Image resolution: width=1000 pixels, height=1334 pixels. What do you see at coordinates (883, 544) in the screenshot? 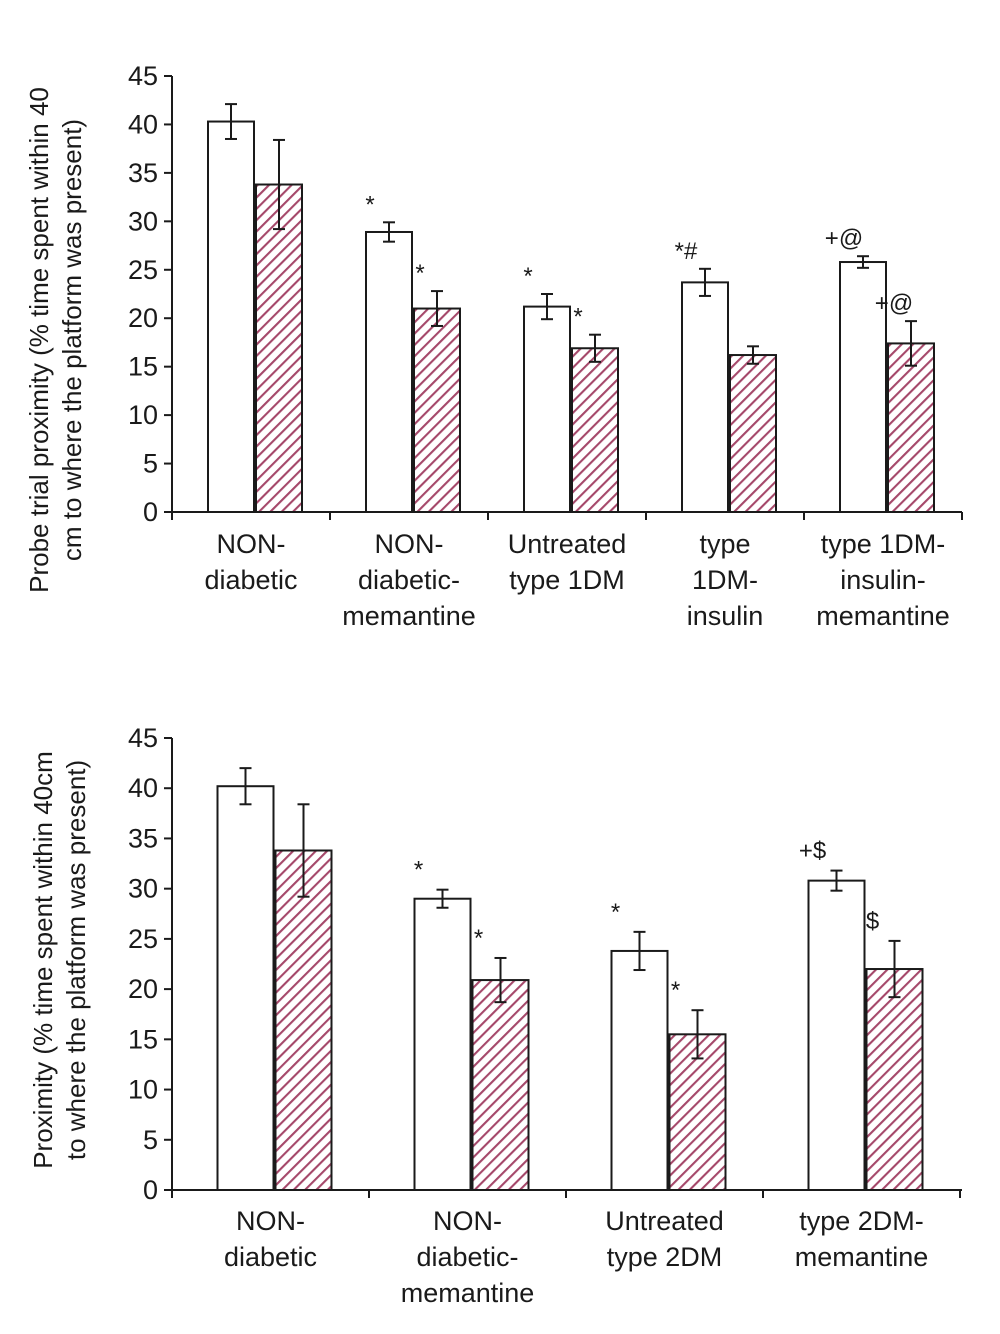
I see `x-category-label-line: type 1DM-` at bounding box center [883, 544].